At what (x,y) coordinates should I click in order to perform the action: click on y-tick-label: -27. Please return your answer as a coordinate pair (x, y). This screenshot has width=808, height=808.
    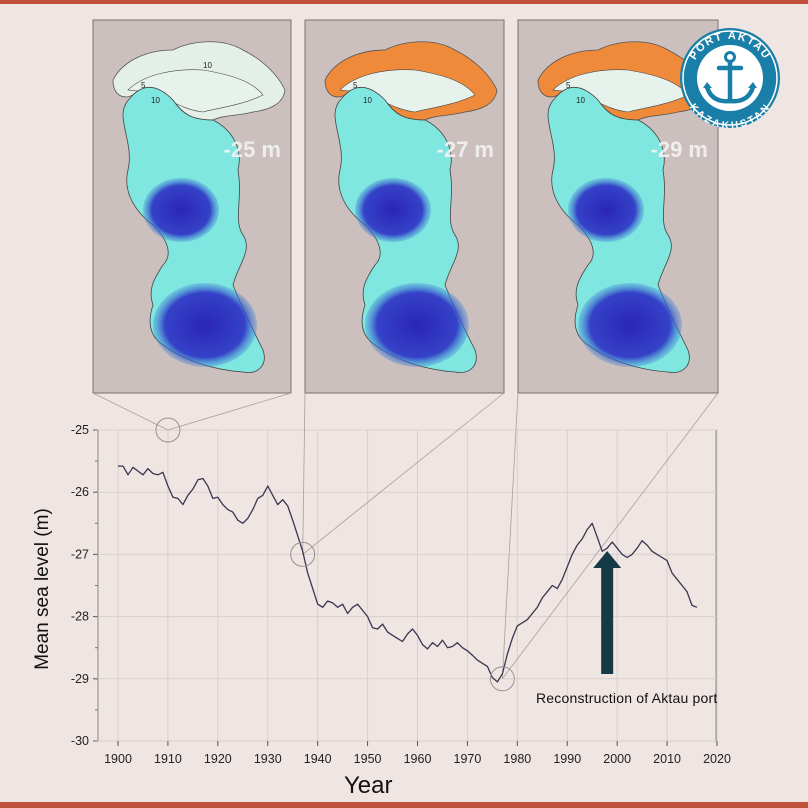
    Looking at the image, I should click on (80, 554).